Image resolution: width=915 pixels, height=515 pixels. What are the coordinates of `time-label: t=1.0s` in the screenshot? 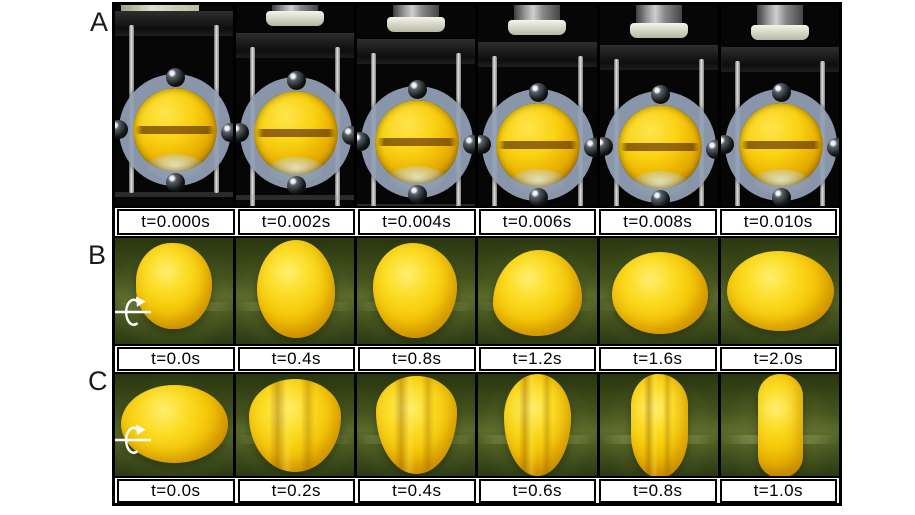 It's located at (778, 491).